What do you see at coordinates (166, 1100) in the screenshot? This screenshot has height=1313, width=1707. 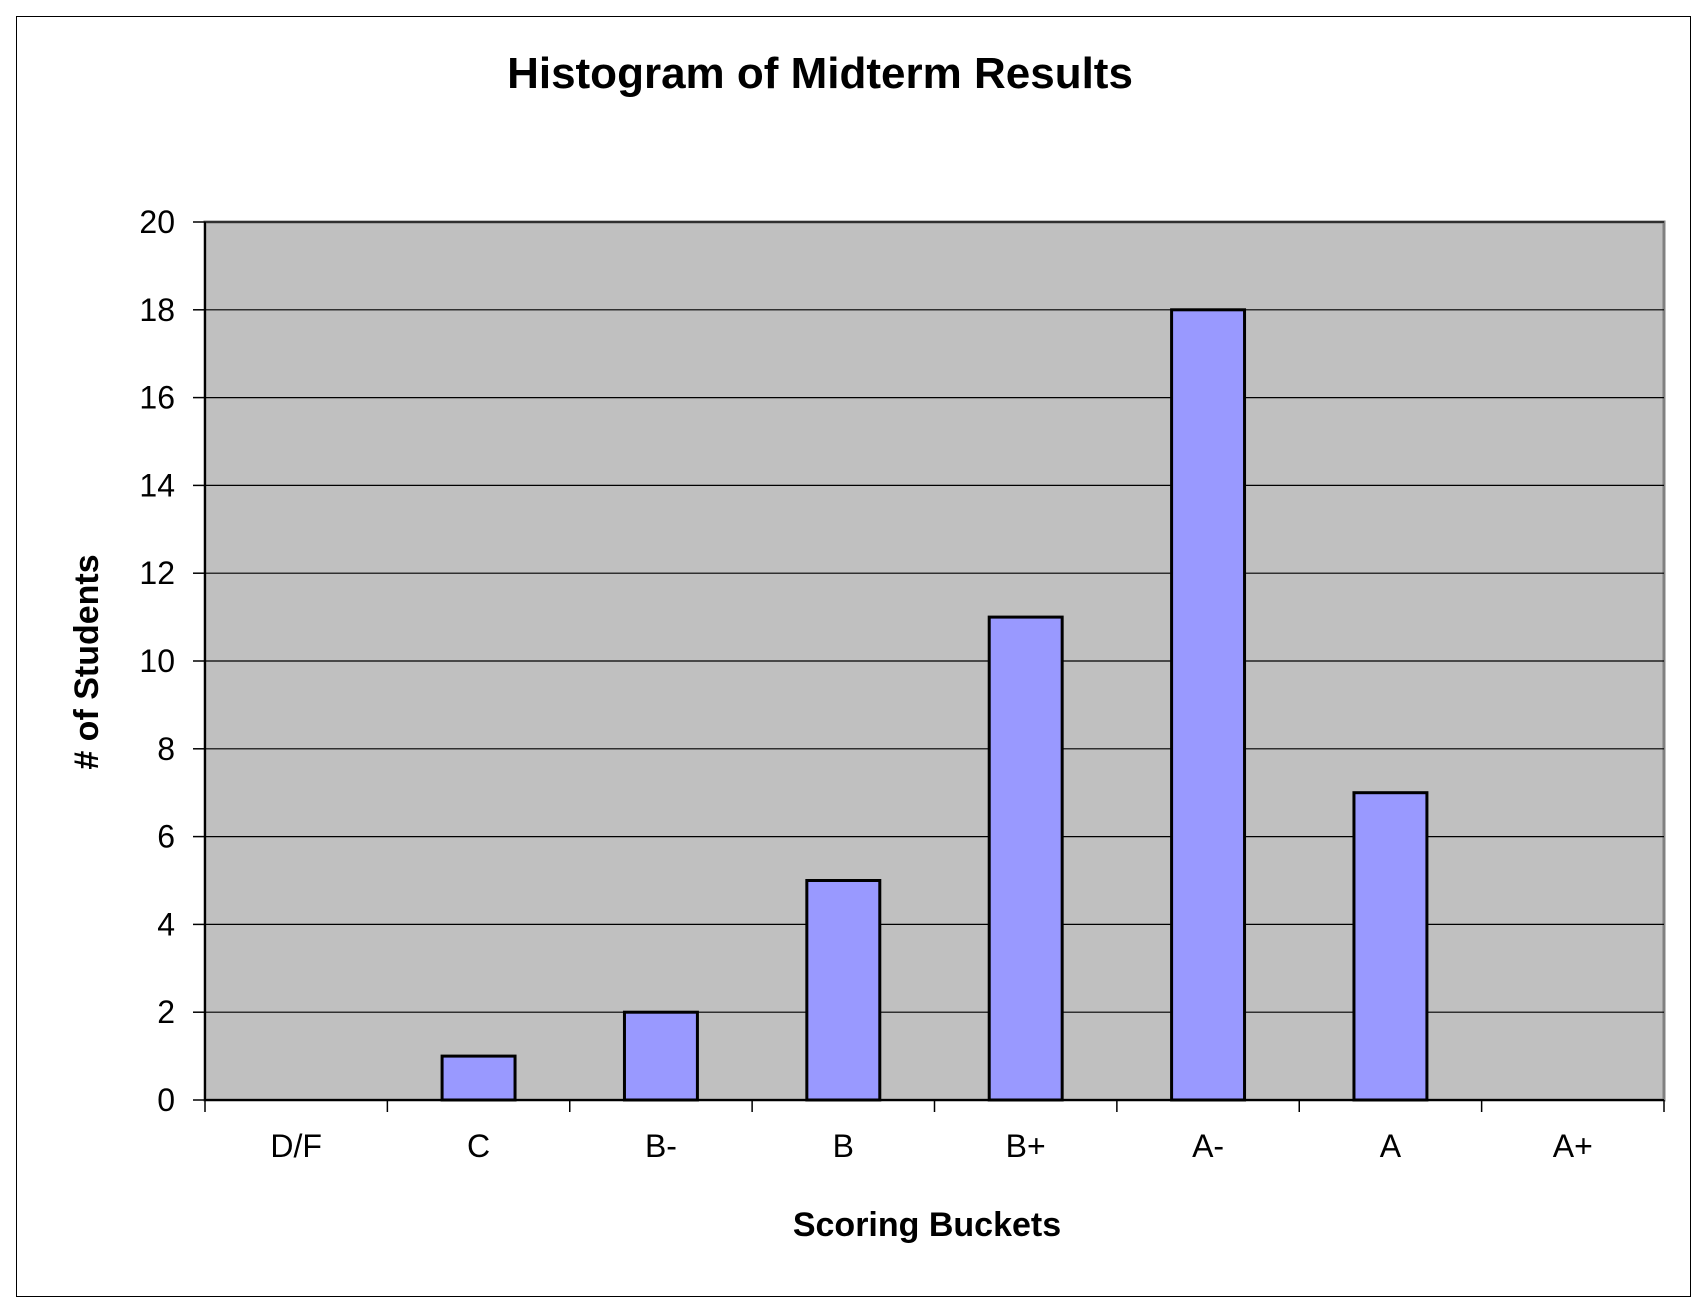 I see `y-tick-label: 0` at bounding box center [166, 1100].